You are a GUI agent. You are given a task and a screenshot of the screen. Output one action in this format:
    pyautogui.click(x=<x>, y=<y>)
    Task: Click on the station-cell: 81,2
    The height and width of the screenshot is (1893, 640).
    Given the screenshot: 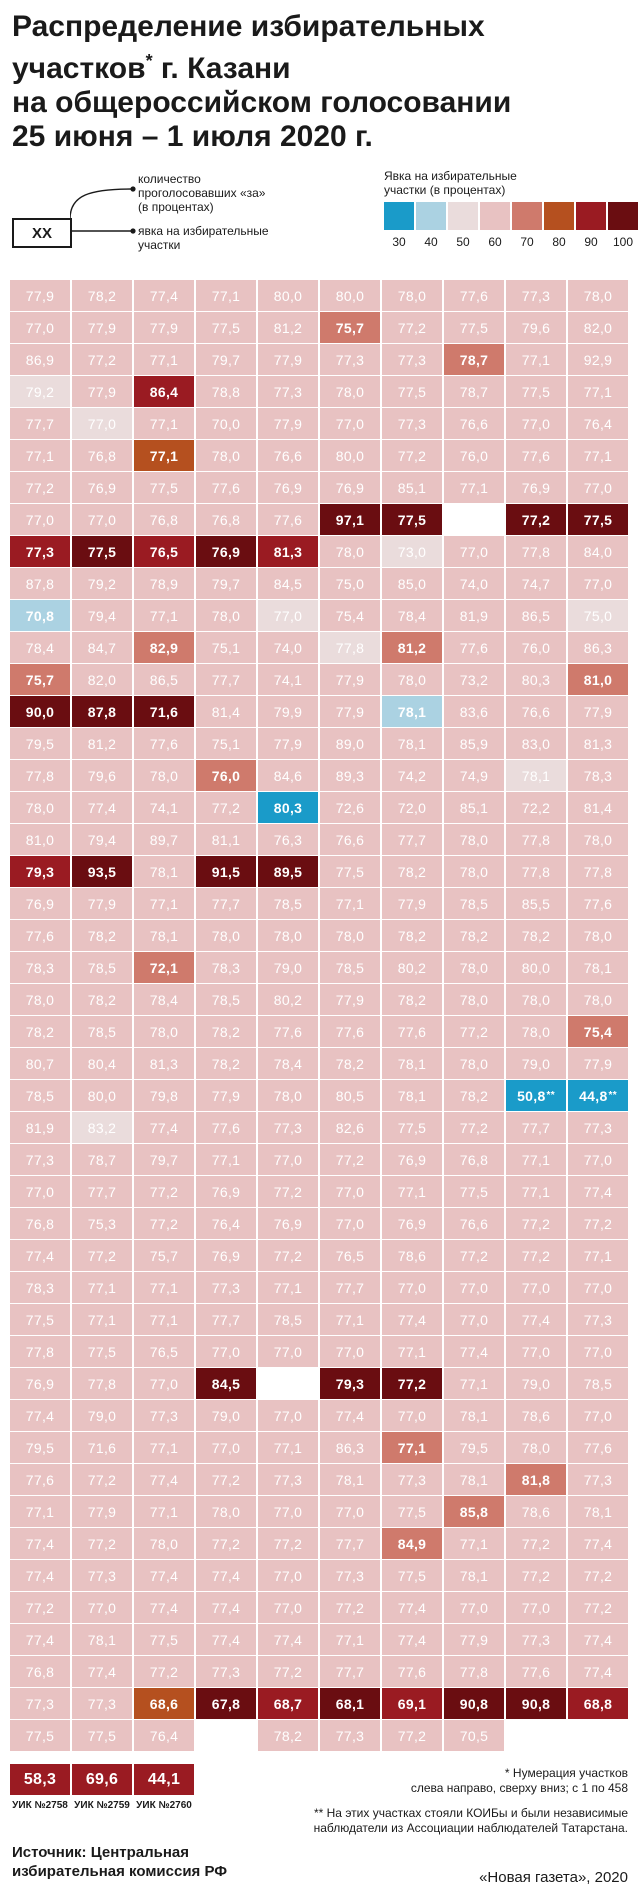 What is the action you would take?
    pyautogui.click(x=412, y=647)
    